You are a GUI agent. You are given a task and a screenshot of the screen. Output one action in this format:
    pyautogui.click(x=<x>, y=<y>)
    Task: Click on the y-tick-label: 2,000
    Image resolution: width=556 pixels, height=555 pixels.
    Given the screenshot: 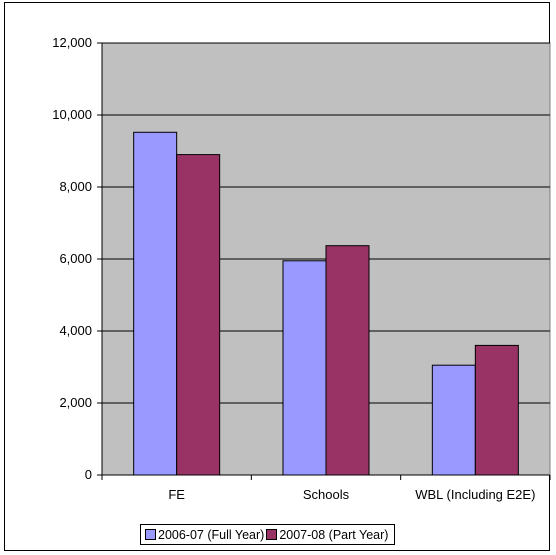 What is the action you would take?
    pyautogui.click(x=75, y=402)
    